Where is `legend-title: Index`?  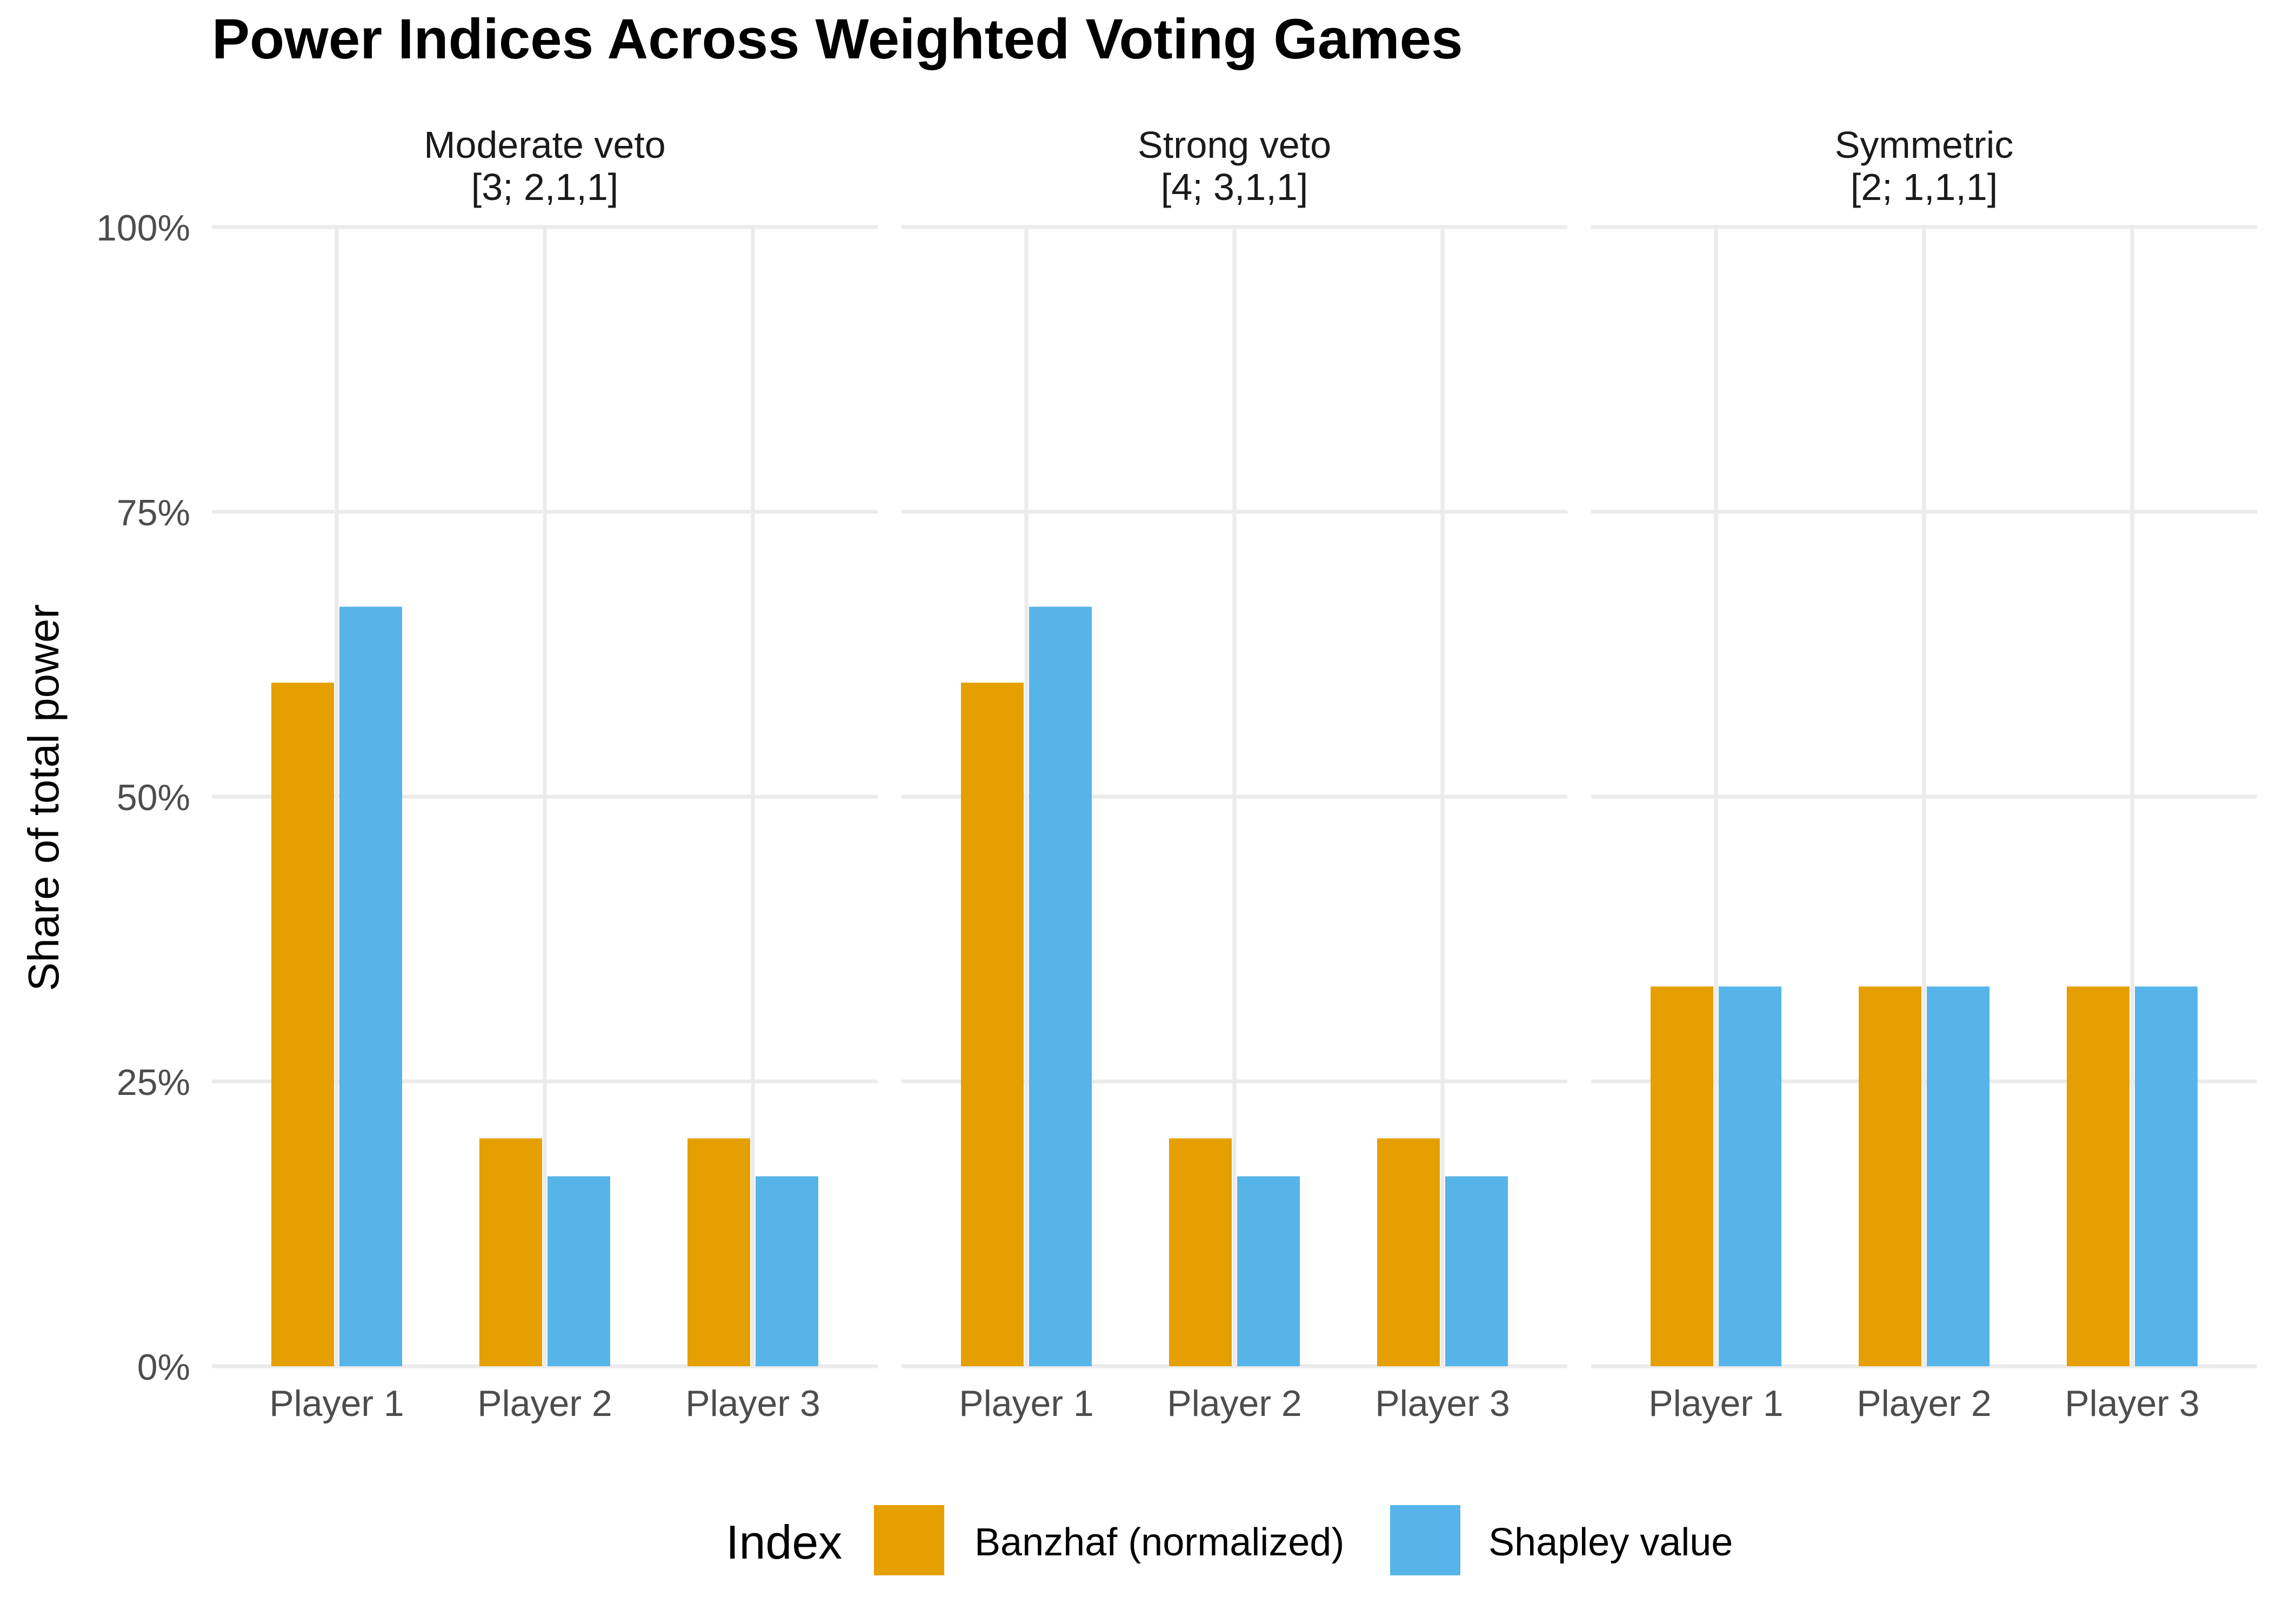 legend-title: Index is located at coordinates (784, 1542).